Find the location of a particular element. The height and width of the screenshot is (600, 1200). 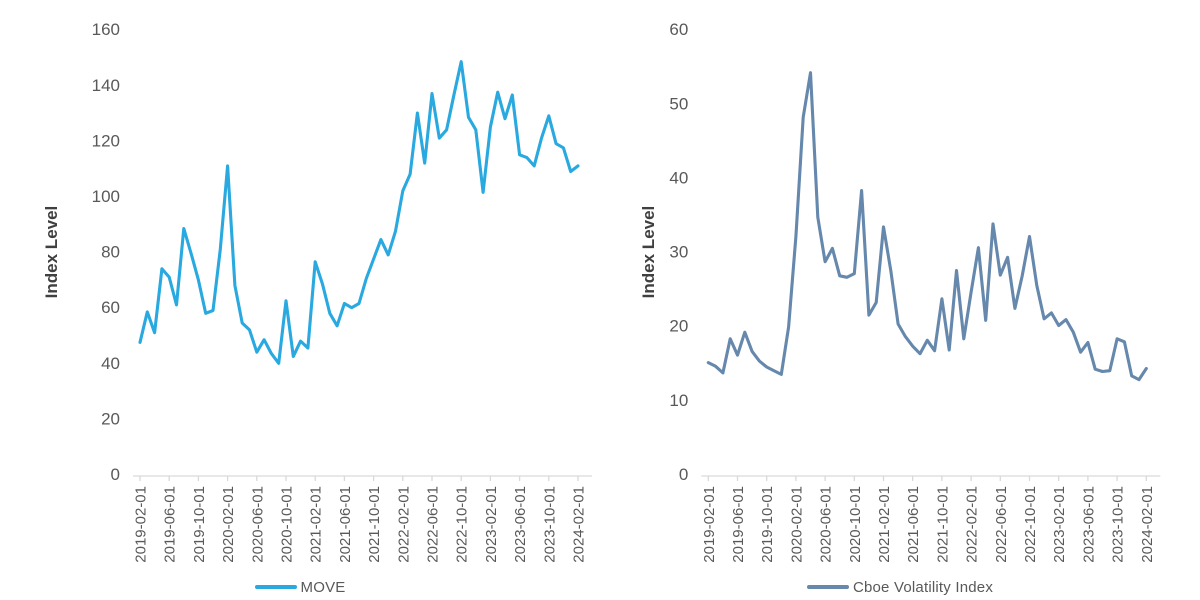

move-legend-line-icon is located at coordinates (275, 587).